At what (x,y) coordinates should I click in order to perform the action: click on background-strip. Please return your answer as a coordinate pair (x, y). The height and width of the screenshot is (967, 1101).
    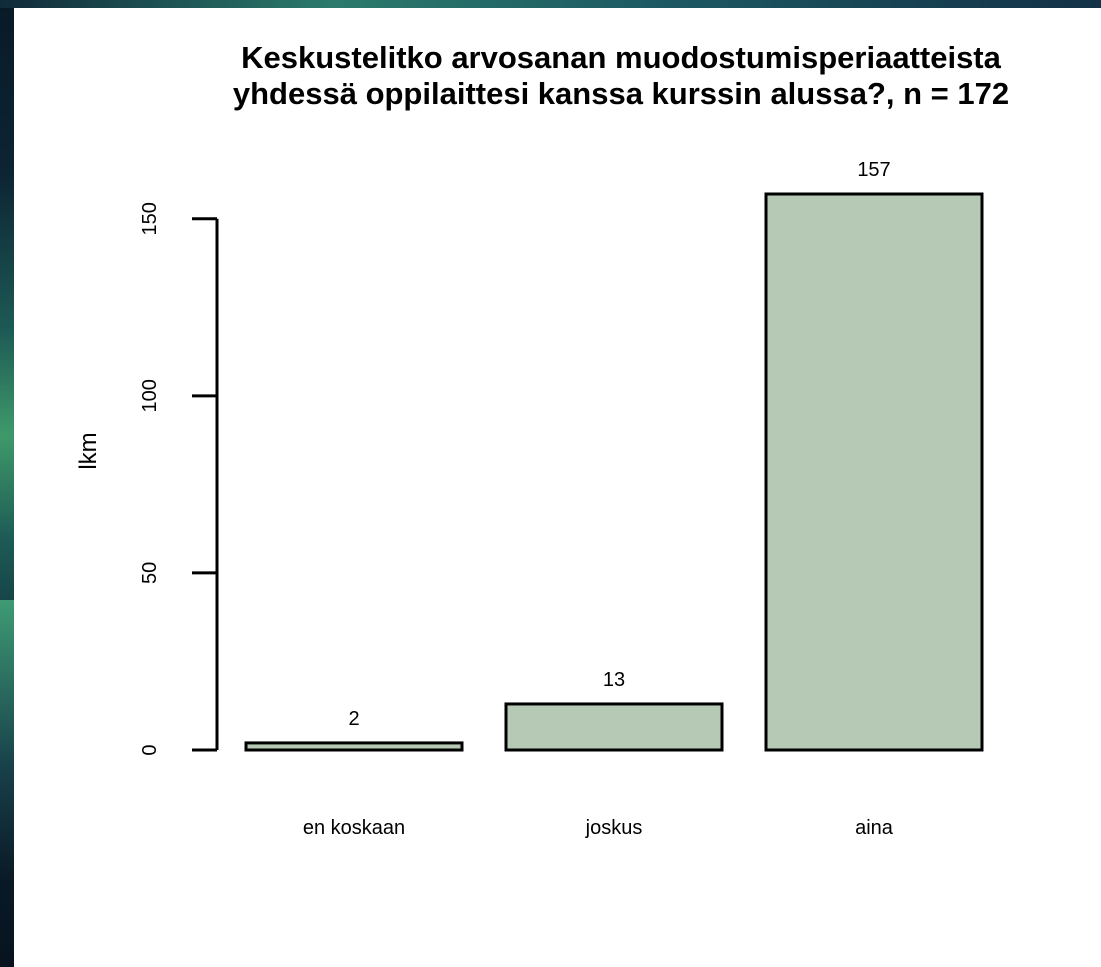
    Looking at the image, I should click on (550, 4).